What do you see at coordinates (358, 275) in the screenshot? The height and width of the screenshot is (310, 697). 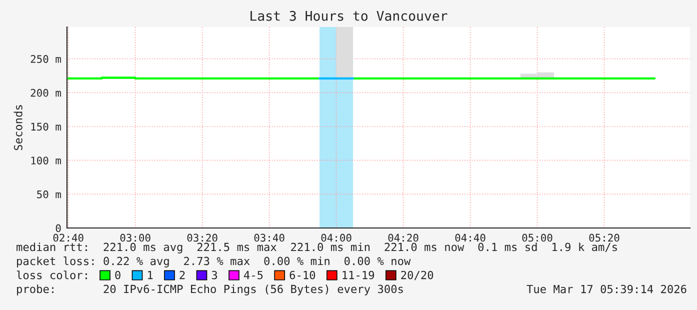 I see `legend-label: 11-19` at bounding box center [358, 275].